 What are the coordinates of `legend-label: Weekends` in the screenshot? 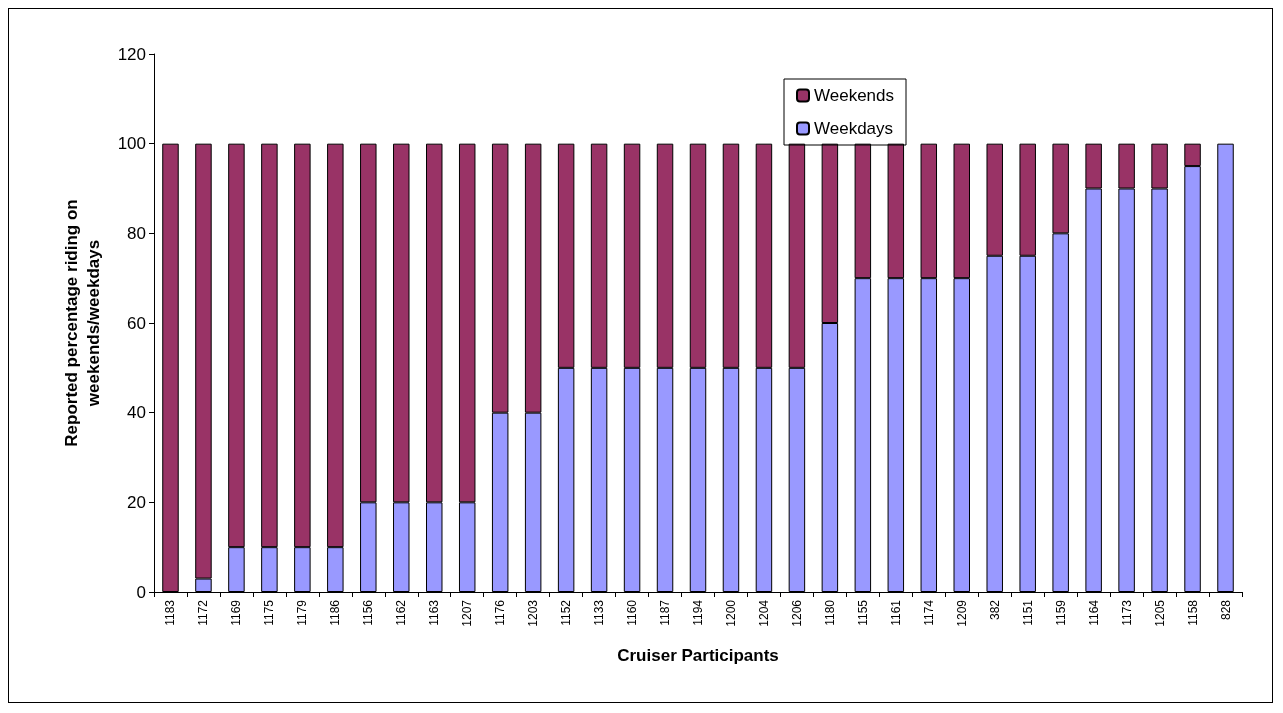 It's located at (854, 95).